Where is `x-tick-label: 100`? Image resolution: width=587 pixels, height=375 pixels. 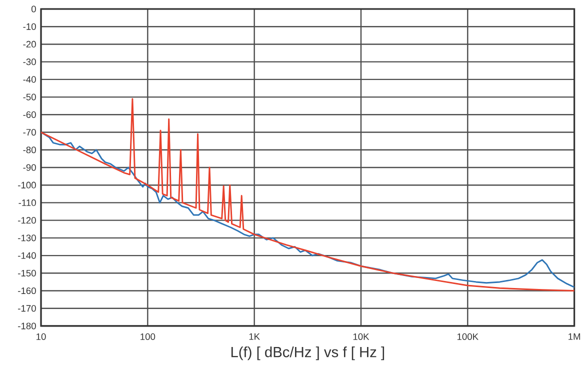
x-tick-label: 100 is located at coordinates (148, 336).